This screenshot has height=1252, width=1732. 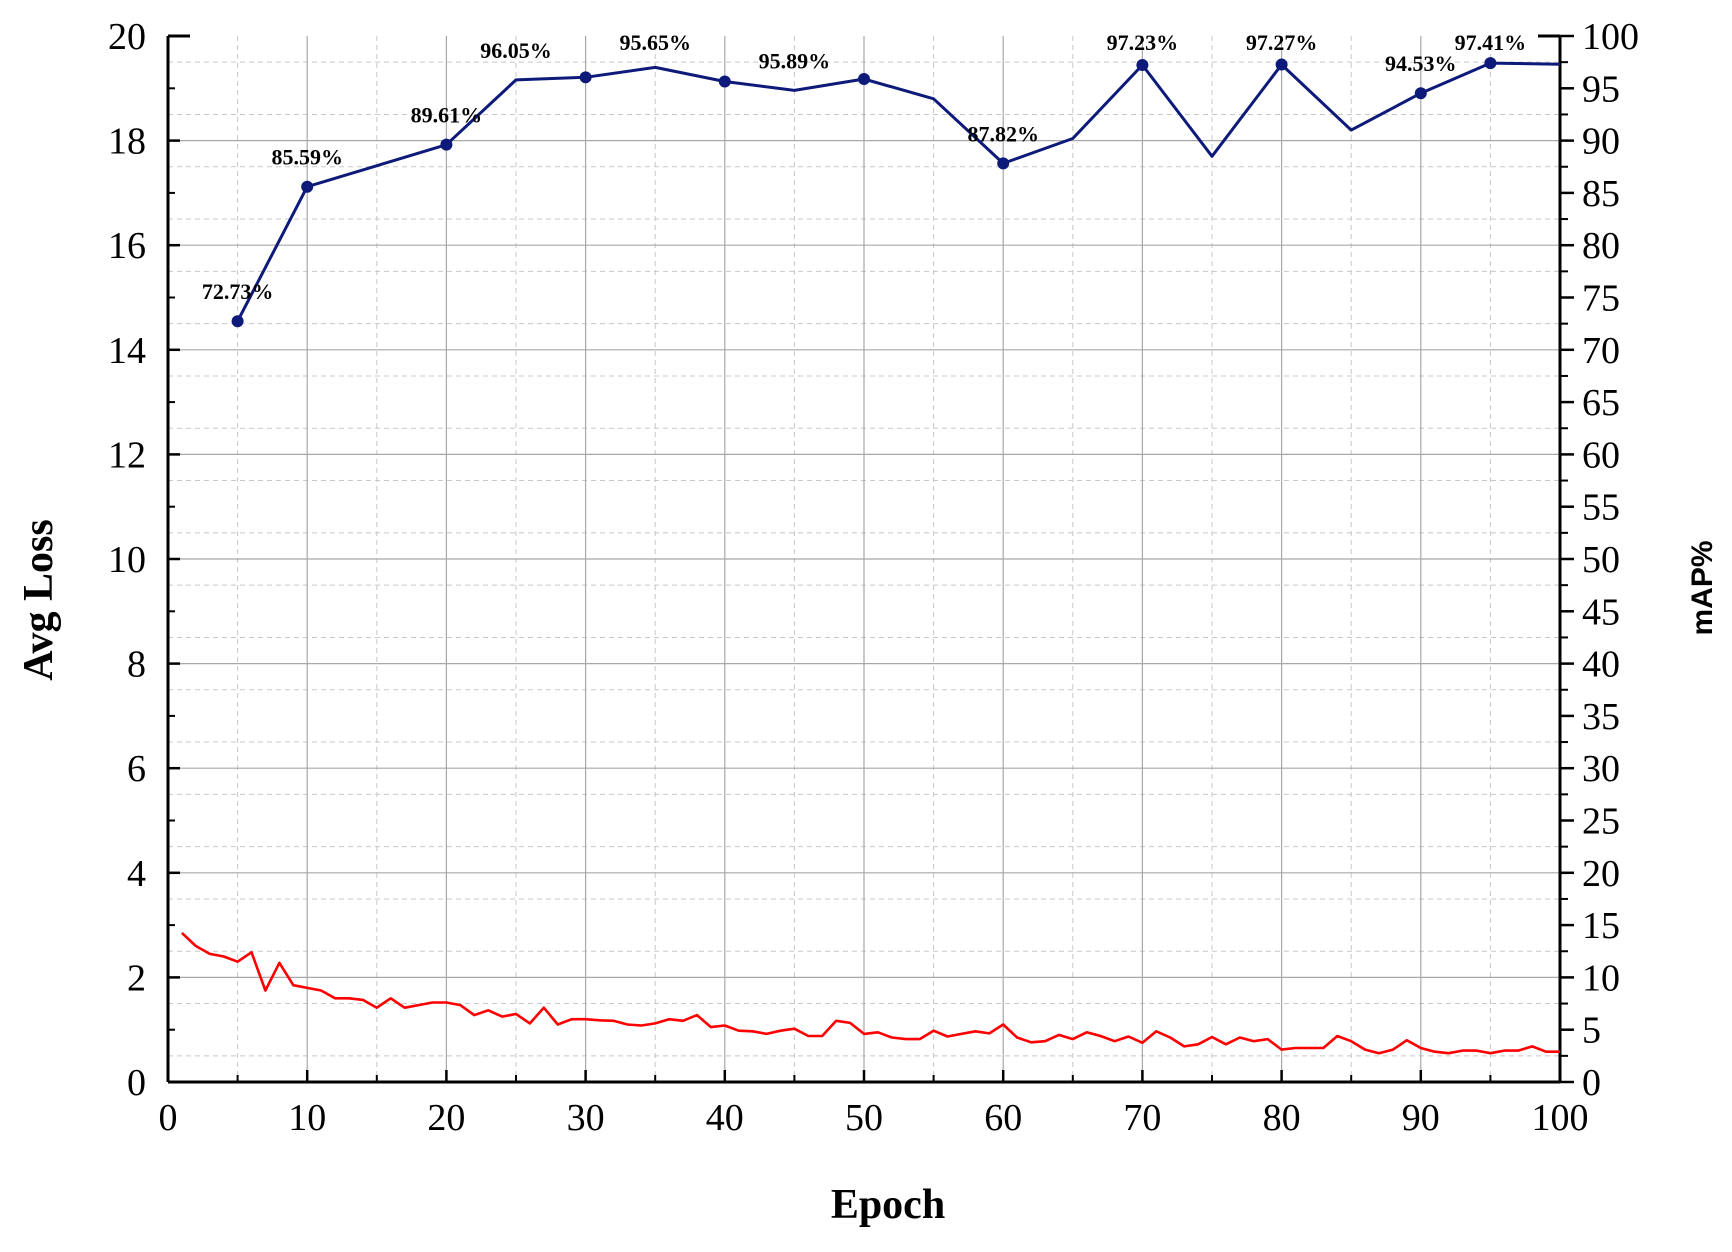 I want to click on map-data-label: 87.82%, so click(x=1003, y=133).